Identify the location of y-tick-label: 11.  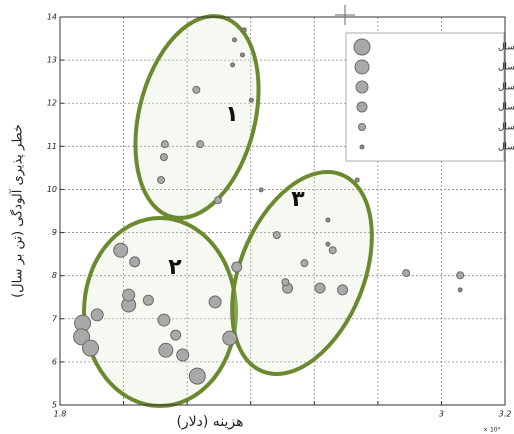
(52, 146).